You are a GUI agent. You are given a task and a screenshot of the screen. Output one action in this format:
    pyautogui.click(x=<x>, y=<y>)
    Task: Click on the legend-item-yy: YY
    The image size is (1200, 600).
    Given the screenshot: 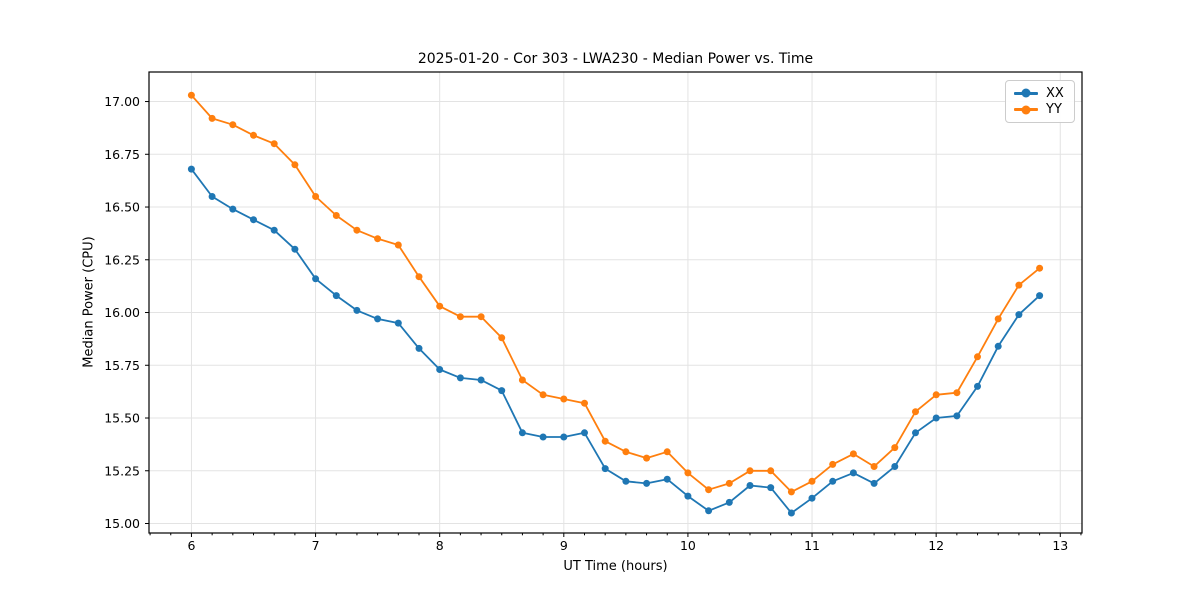 What is the action you would take?
    pyautogui.click(x=1040, y=109)
    